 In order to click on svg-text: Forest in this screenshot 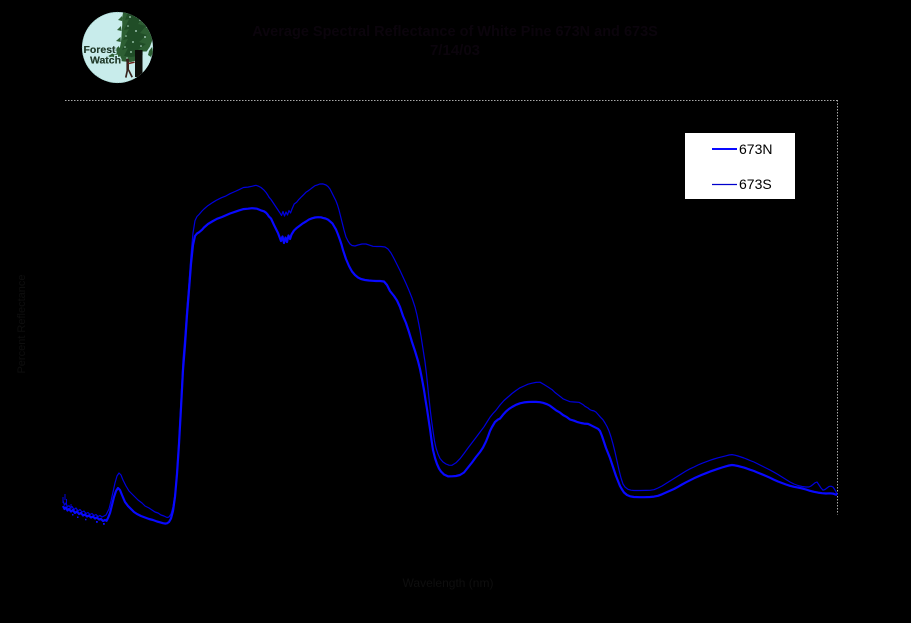, I will do `click(99, 50)`.